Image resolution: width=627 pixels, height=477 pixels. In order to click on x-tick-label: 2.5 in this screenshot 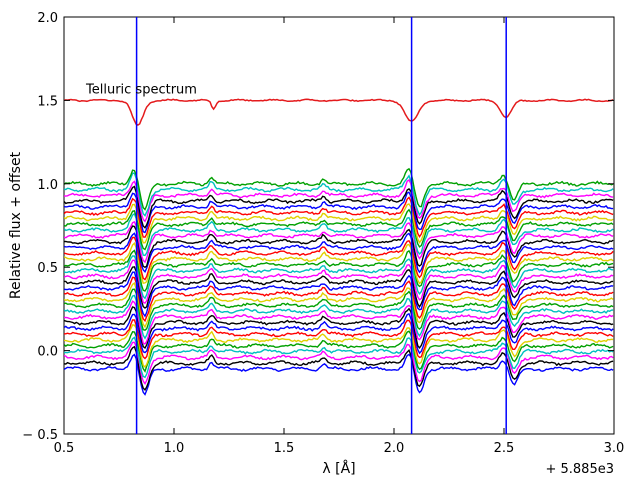, I will do `click(504, 448)`.